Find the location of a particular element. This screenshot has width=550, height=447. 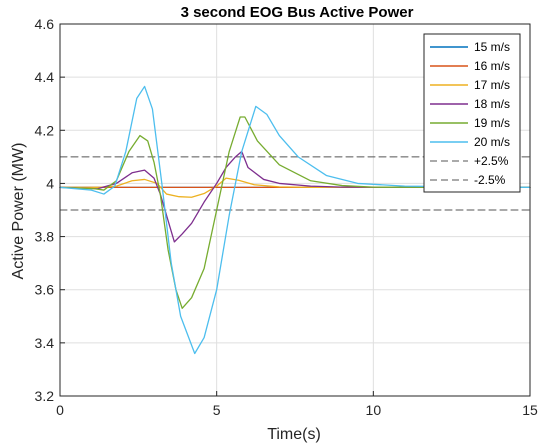

x-tick-label: 15 is located at coordinates (530, 410).